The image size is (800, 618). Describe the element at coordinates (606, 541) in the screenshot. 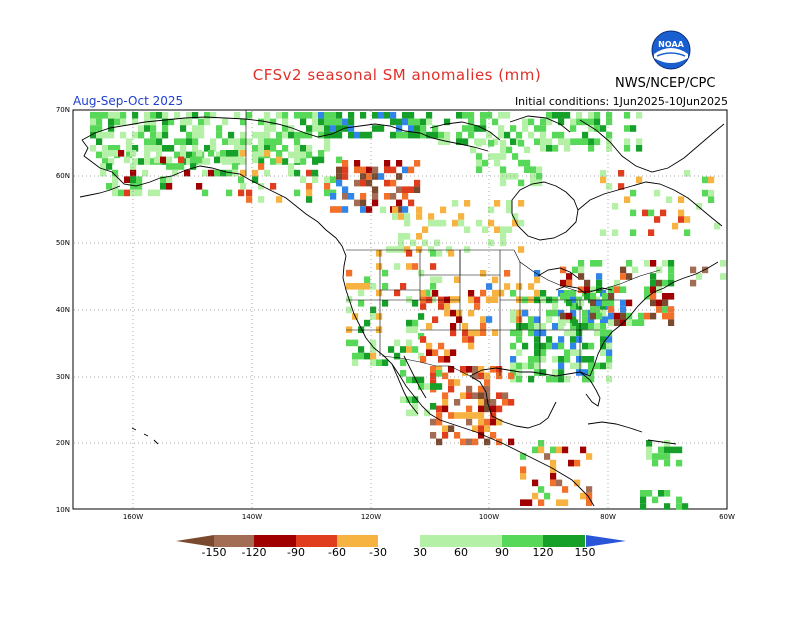

I see `colorbar-right-arrow` at that location.